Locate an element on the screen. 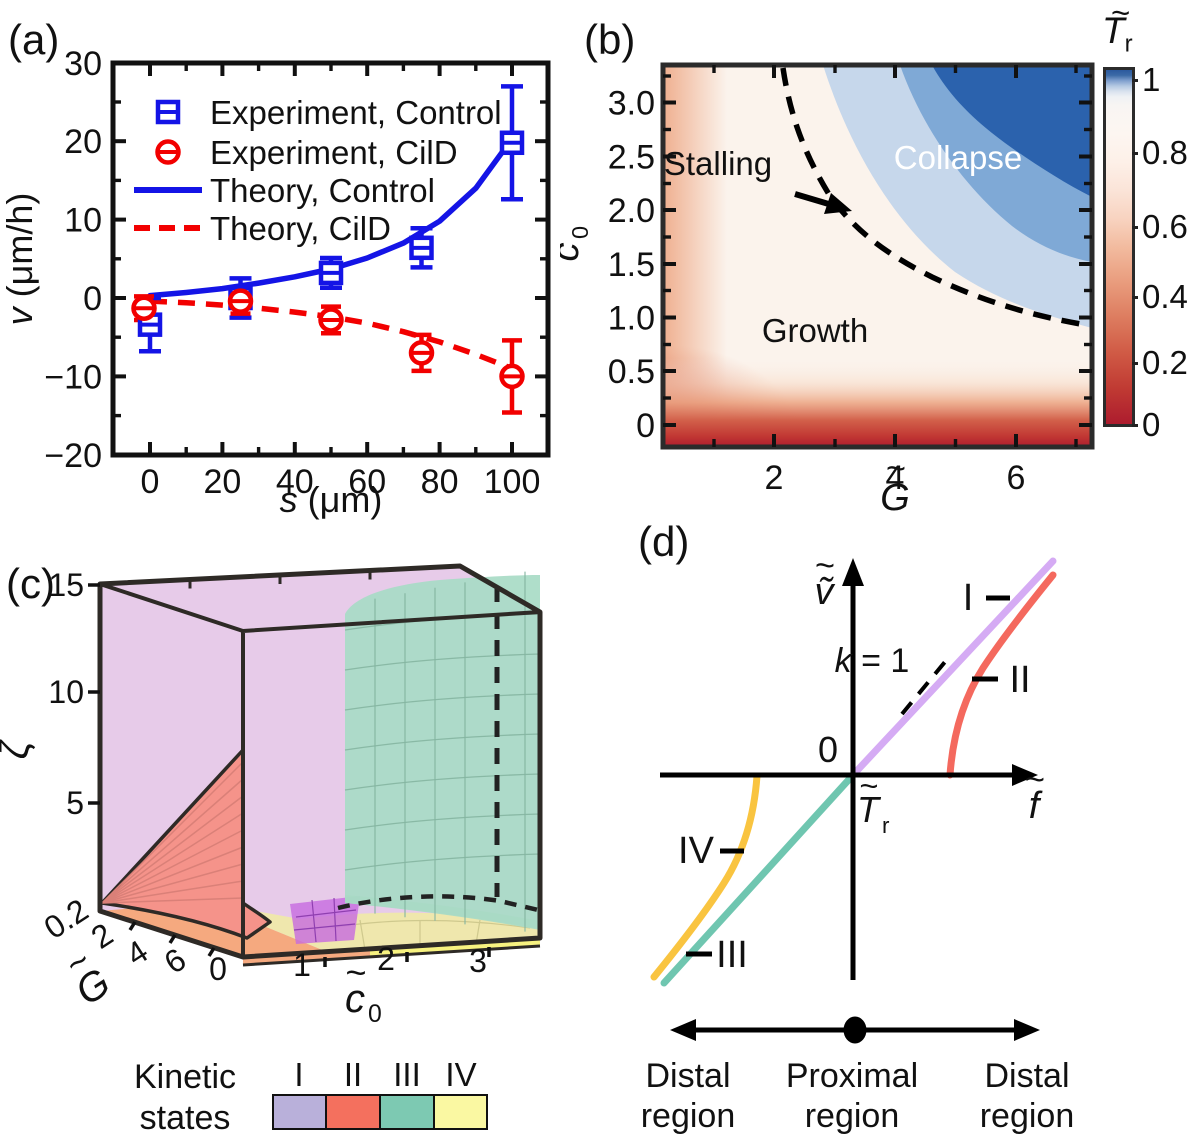 Image resolution: width=1194 pixels, height=1140 pixels. legend-label: Theory, CilD is located at coordinates (300, 228).